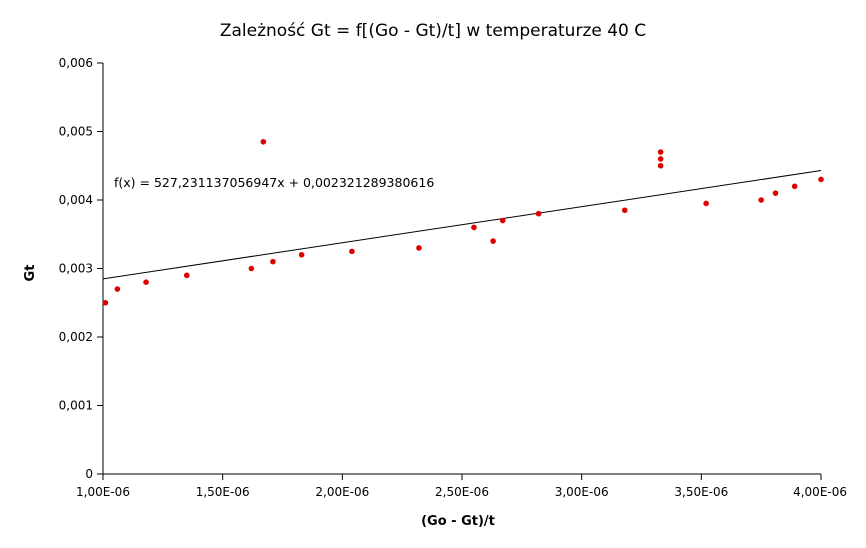 This screenshot has width=866, height=548. Describe the element at coordinates (582, 492) in the screenshot. I see `x-tick-label: 3,00E-06` at that location.